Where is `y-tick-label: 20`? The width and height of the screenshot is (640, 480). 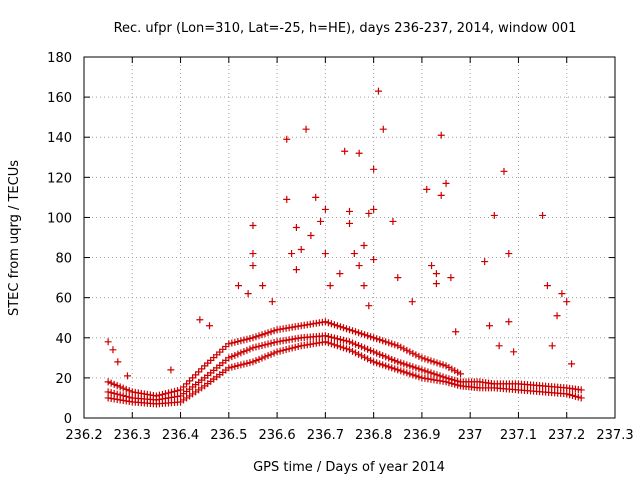 y-tick-label: 20 is located at coordinates (63, 379).